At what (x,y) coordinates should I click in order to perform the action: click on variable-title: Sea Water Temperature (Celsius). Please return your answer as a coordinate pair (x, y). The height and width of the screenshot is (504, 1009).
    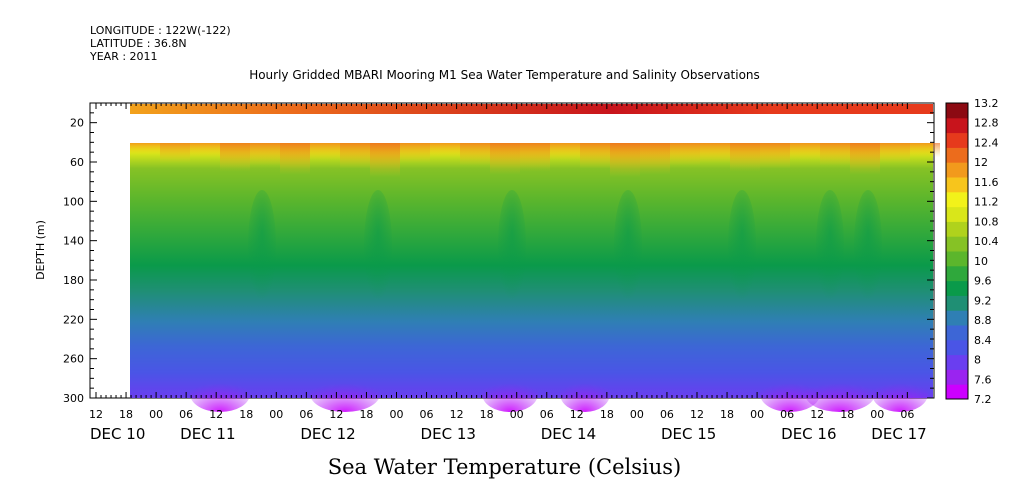
    Looking at the image, I should click on (504, 467).